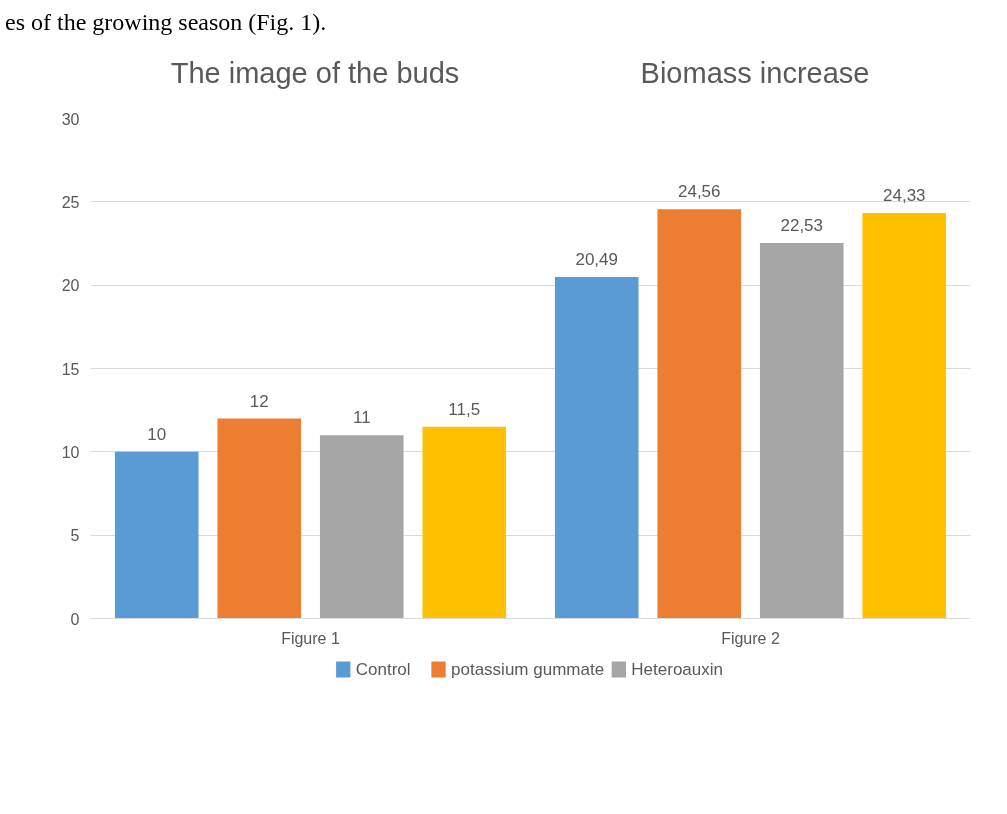 This screenshot has height=814, width=1007. Describe the element at coordinates (750, 638) in the screenshot. I see `x-tick-label: Figure 2` at that location.